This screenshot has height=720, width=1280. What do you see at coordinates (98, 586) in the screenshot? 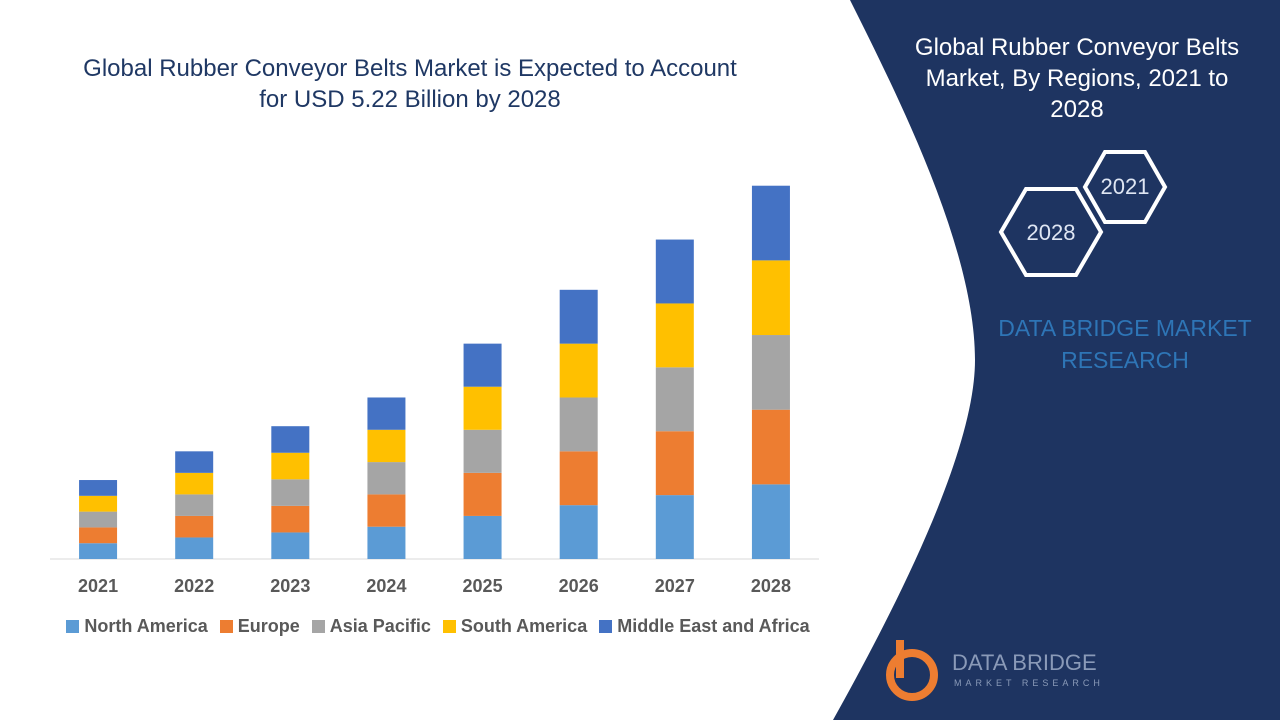
I see `x-tick-label: 2021` at bounding box center [98, 586].